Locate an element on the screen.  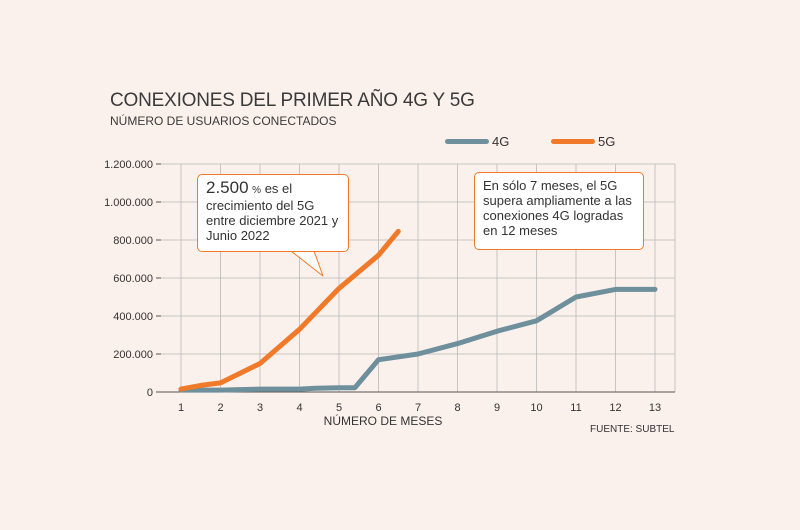
legend-label-5g: 5G is located at coordinates (607, 141).